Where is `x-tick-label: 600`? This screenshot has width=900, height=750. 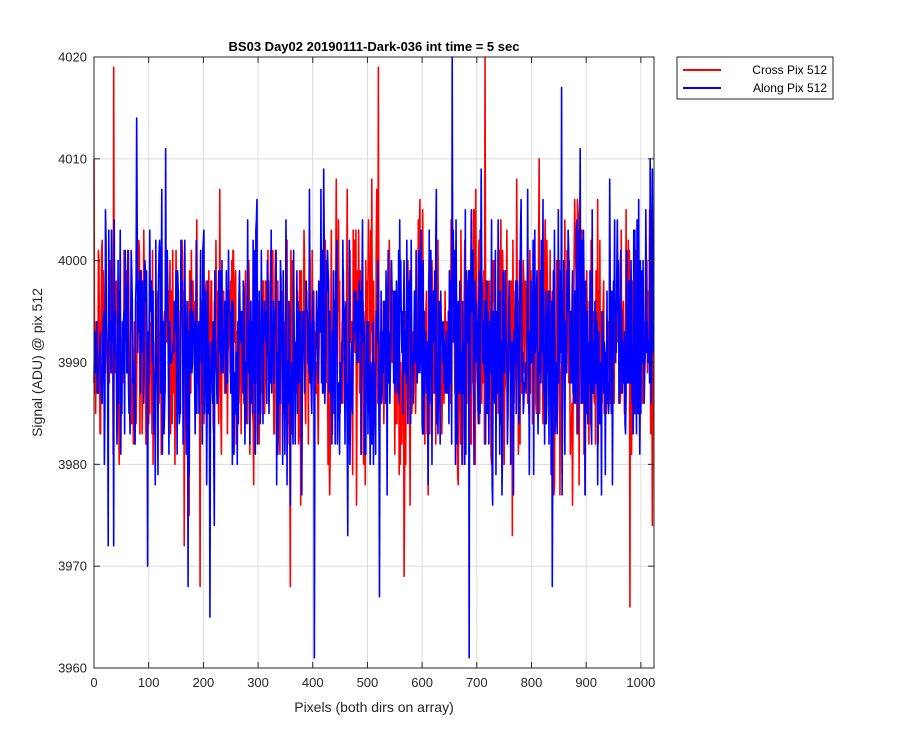 x-tick-label: 600 is located at coordinates (422, 682).